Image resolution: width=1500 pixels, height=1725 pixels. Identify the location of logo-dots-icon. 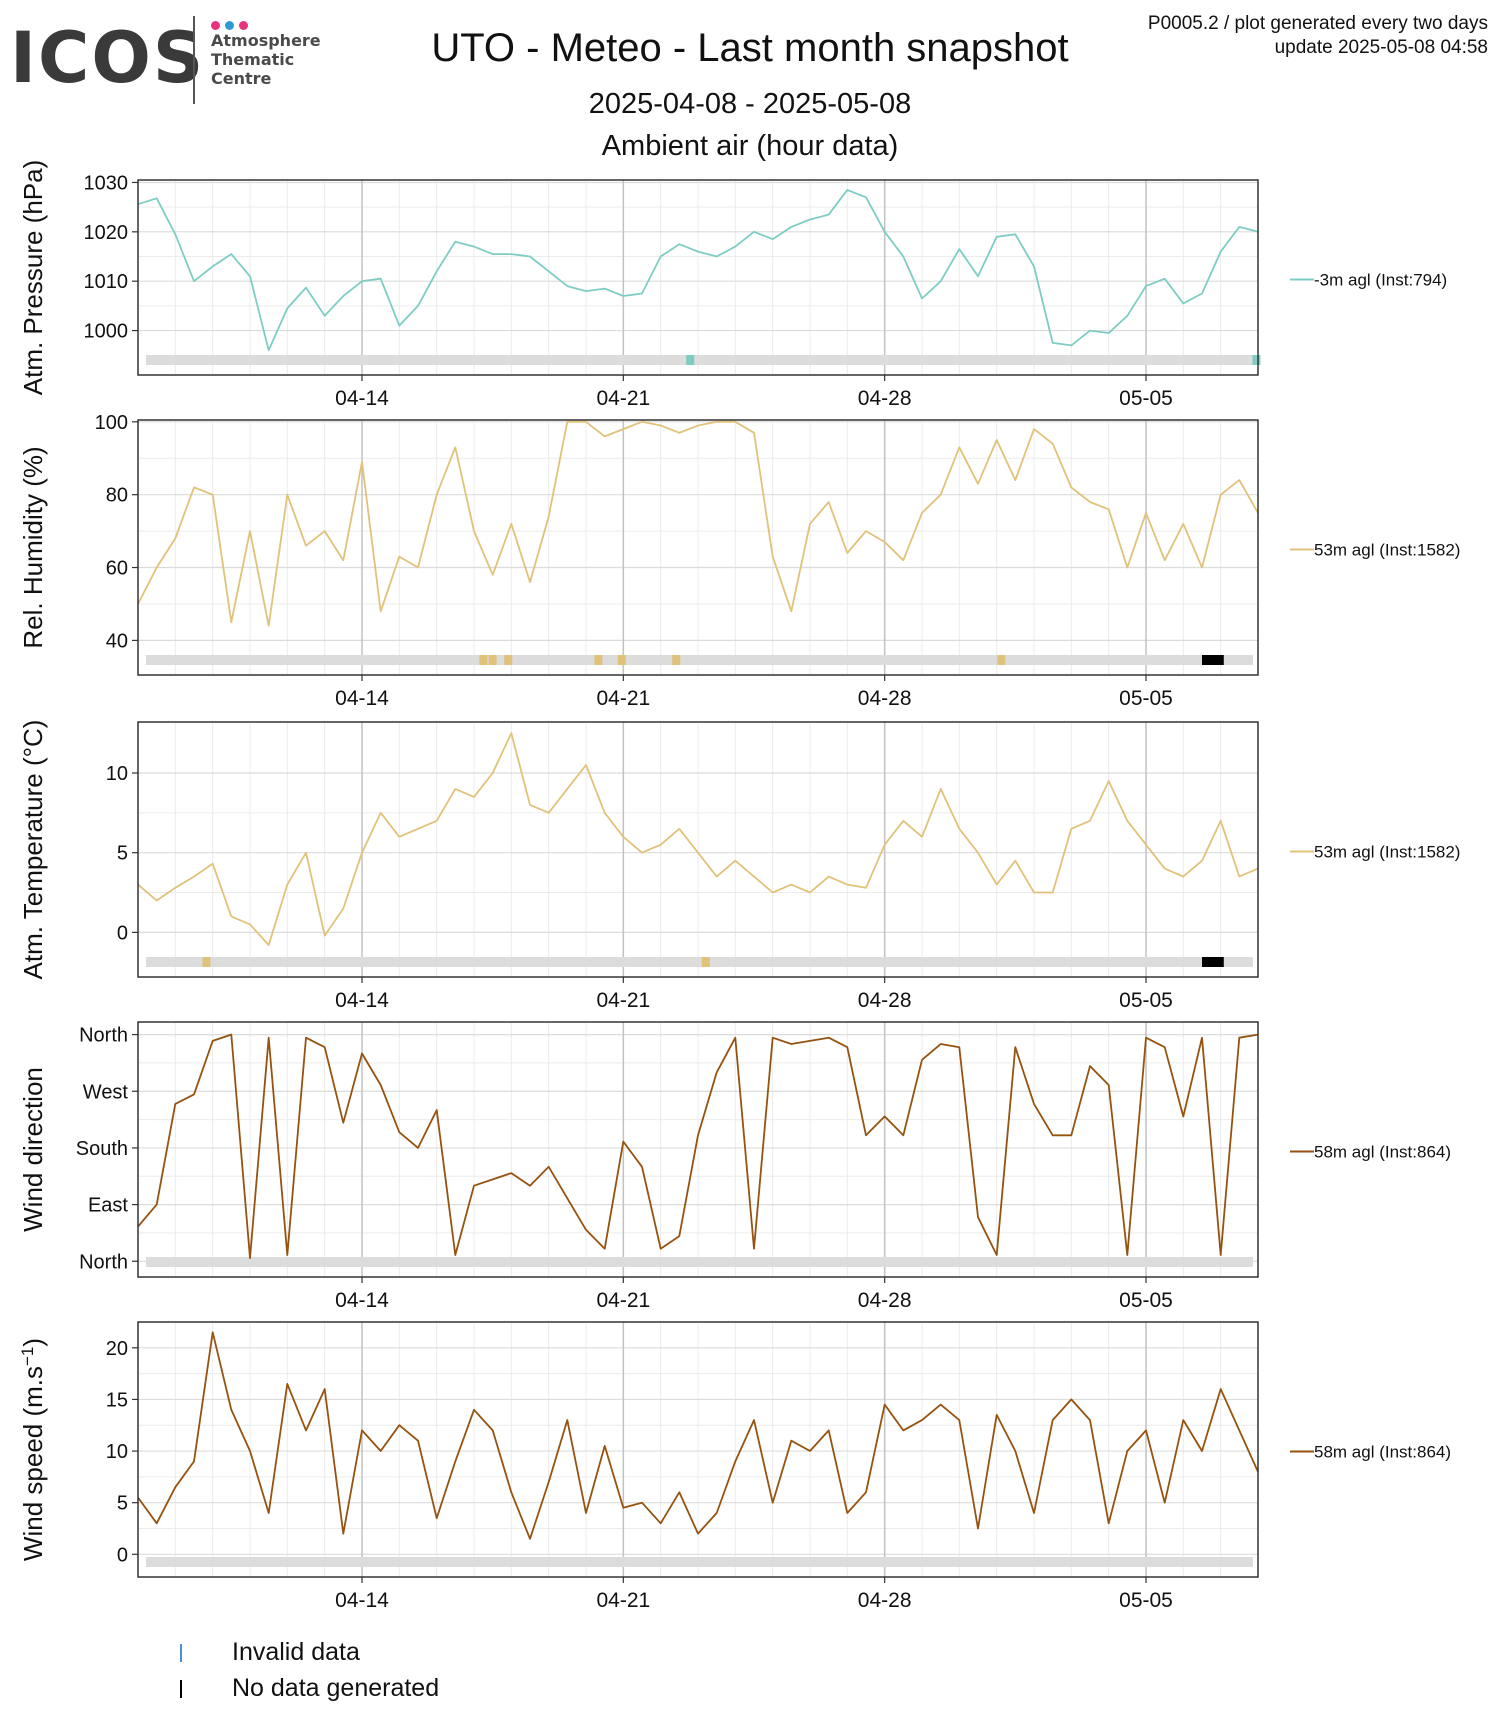
(232, 23).